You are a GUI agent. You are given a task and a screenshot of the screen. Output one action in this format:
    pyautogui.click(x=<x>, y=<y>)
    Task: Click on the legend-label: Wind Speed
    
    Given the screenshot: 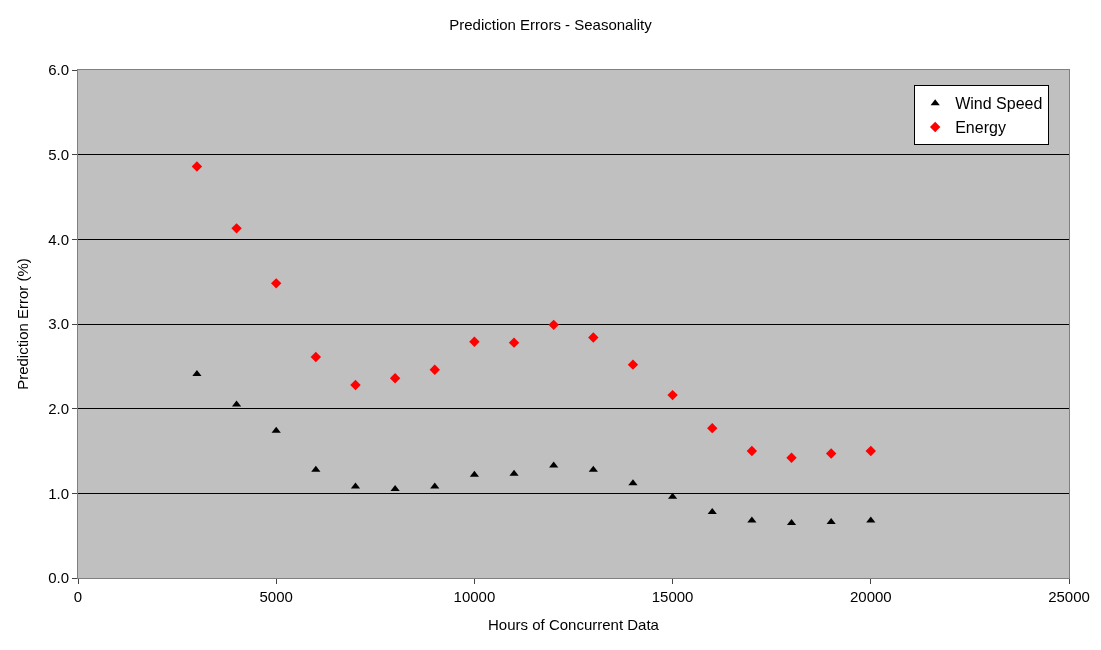 What is the action you would take?
    pyautogui.click(x=999, y=104)
    